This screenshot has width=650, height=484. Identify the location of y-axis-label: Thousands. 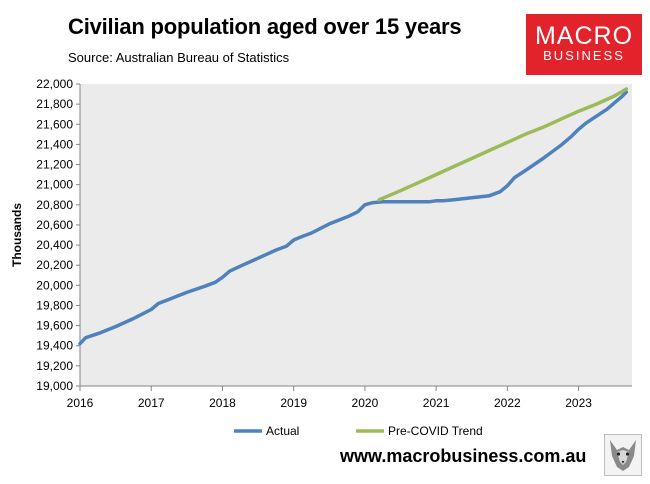
(17, 235).